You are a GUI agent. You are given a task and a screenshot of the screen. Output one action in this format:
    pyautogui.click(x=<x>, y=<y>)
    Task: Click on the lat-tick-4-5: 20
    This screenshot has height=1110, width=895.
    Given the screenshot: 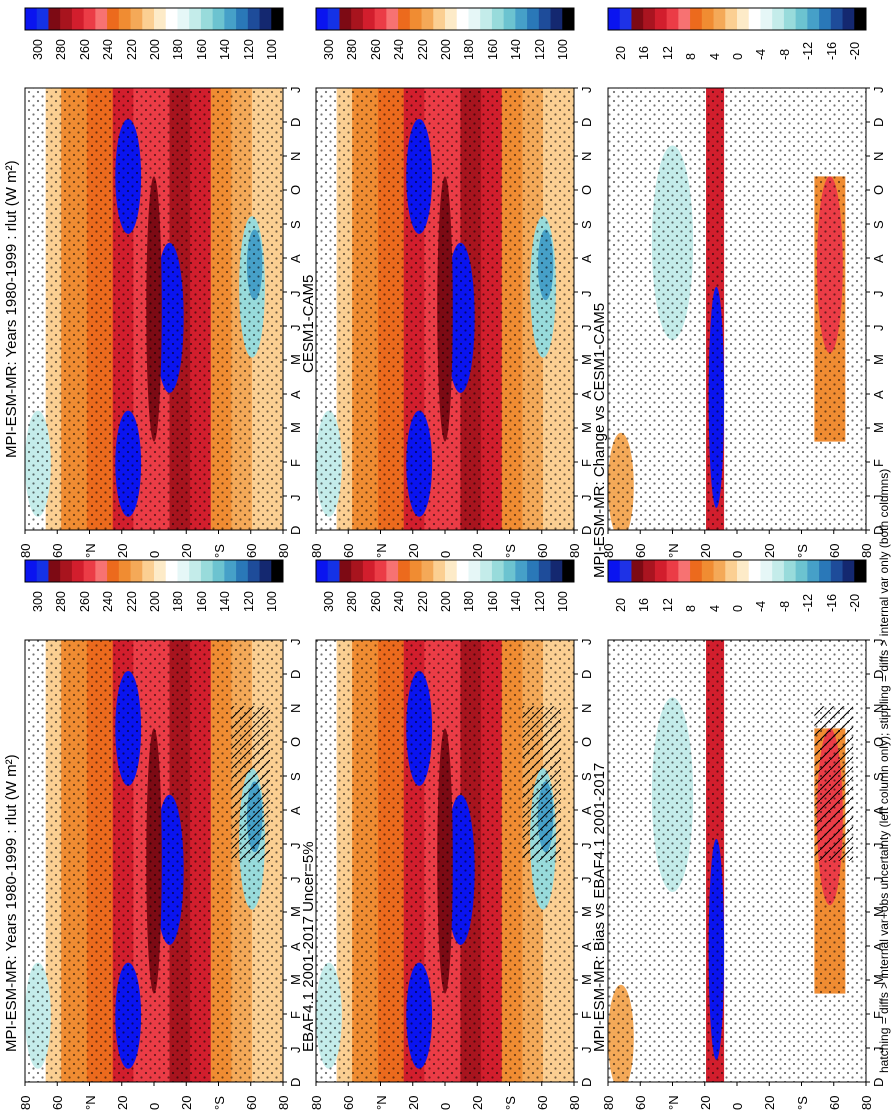 What is the action you would take?
    pyautogui.click(x=770, y=1102)
    